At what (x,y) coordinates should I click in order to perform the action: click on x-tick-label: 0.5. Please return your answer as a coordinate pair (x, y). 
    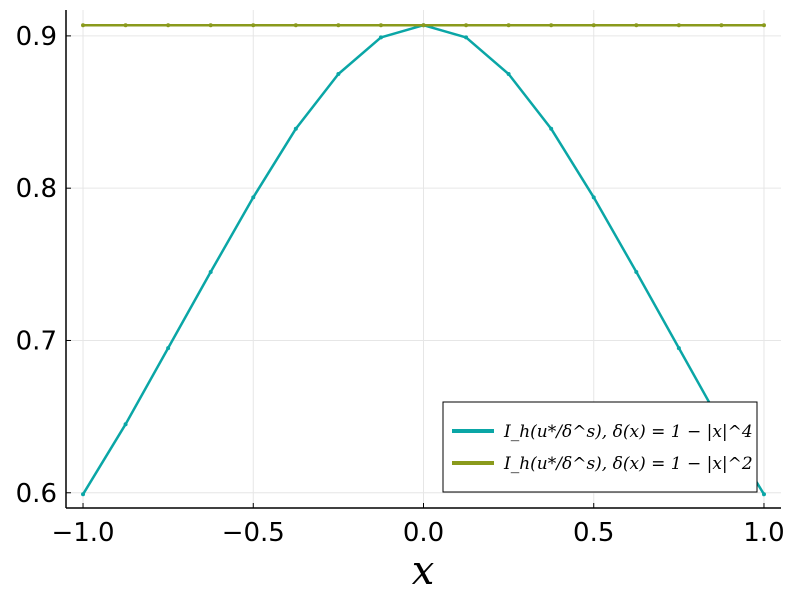
    Looking at the image, I should click on (593, 533).